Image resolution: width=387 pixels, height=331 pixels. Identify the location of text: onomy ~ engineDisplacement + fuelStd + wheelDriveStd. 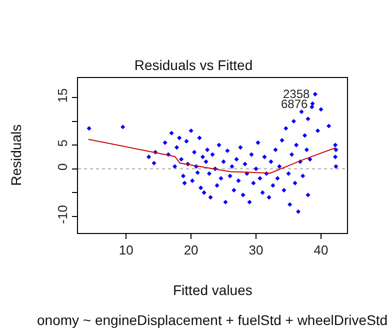
(212, 320).